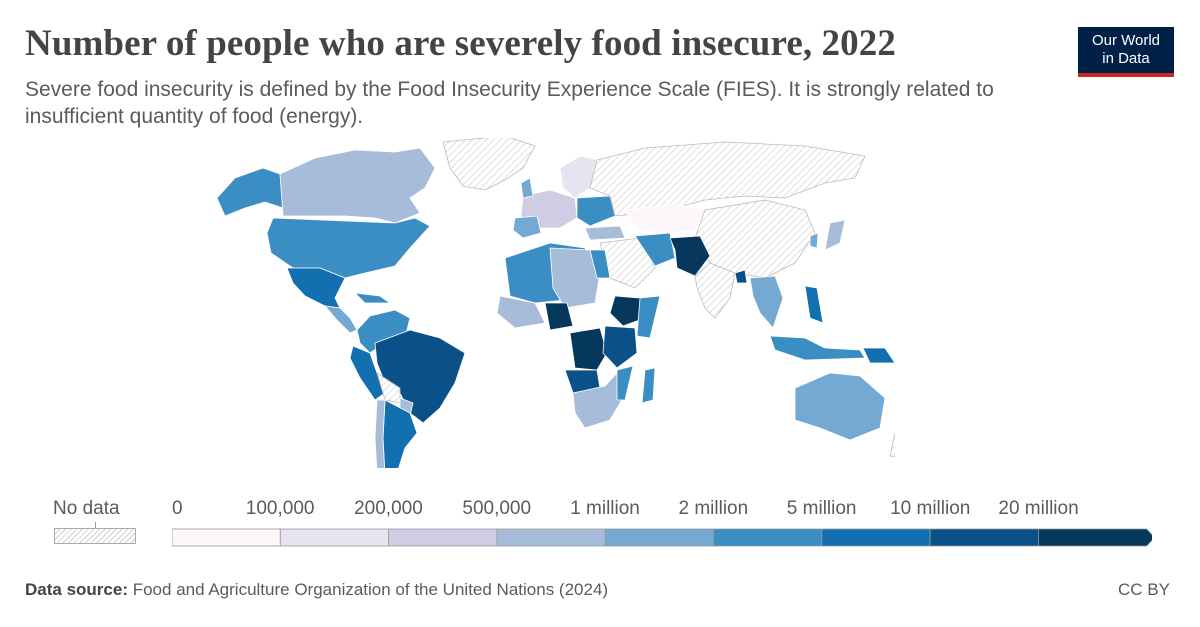 The image size is (1200, 627). Describe the element at coordinates (95, 525) in the screenshot. I see `legend-no-data-tick` at that location.